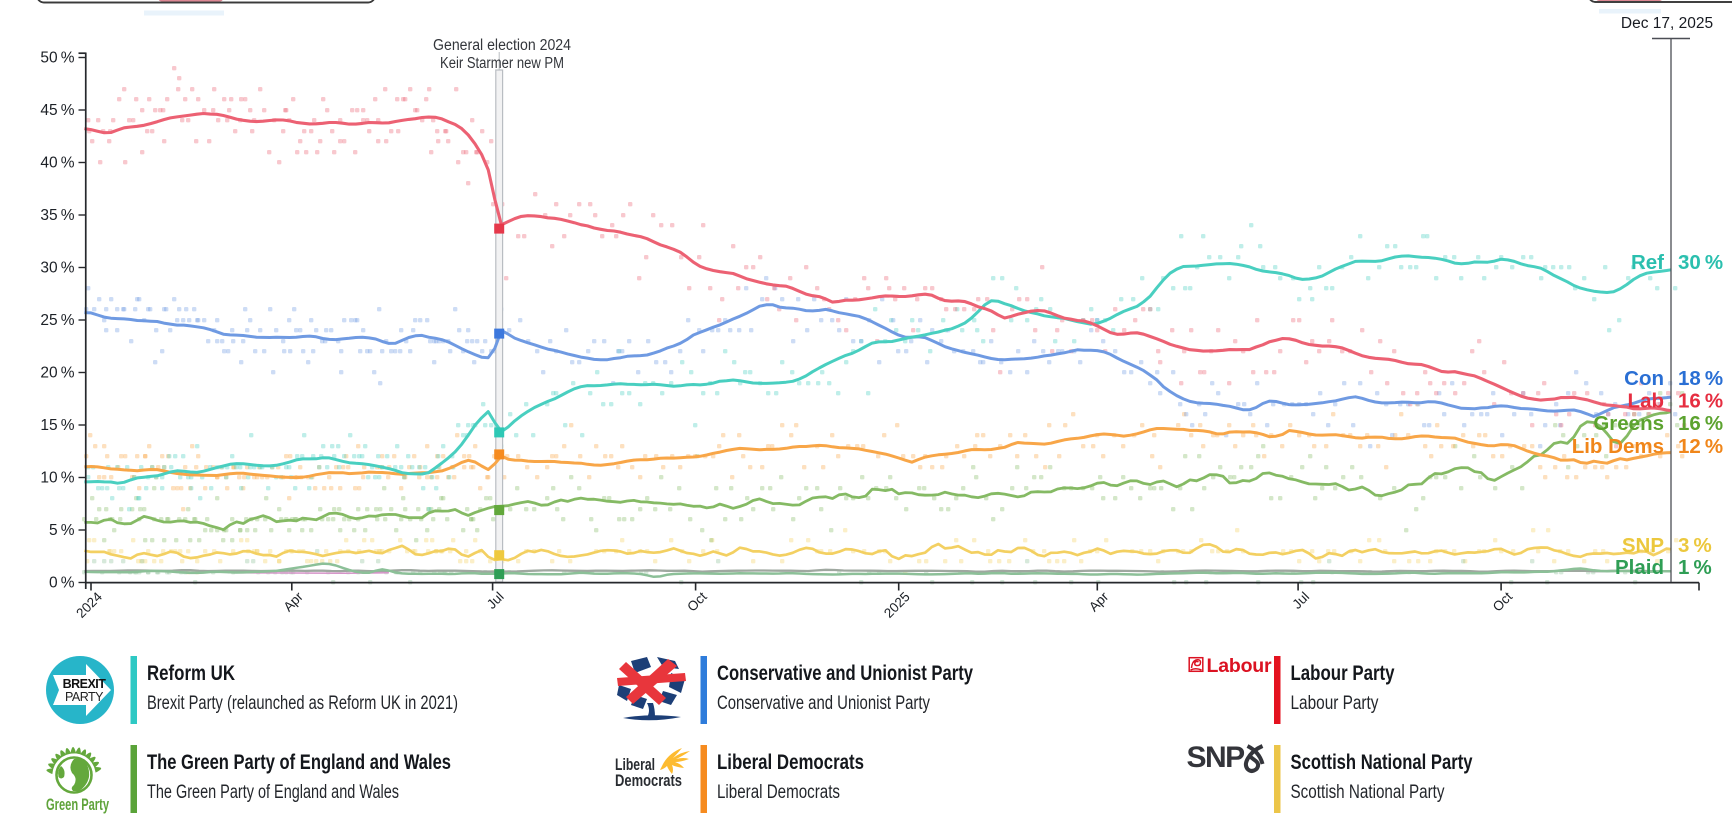 The image size is (1732, 825). What do you see at coordinates (57, 215) in the screenshot?
I see `svg-text: 35 %` at bounding box center [57, 215].